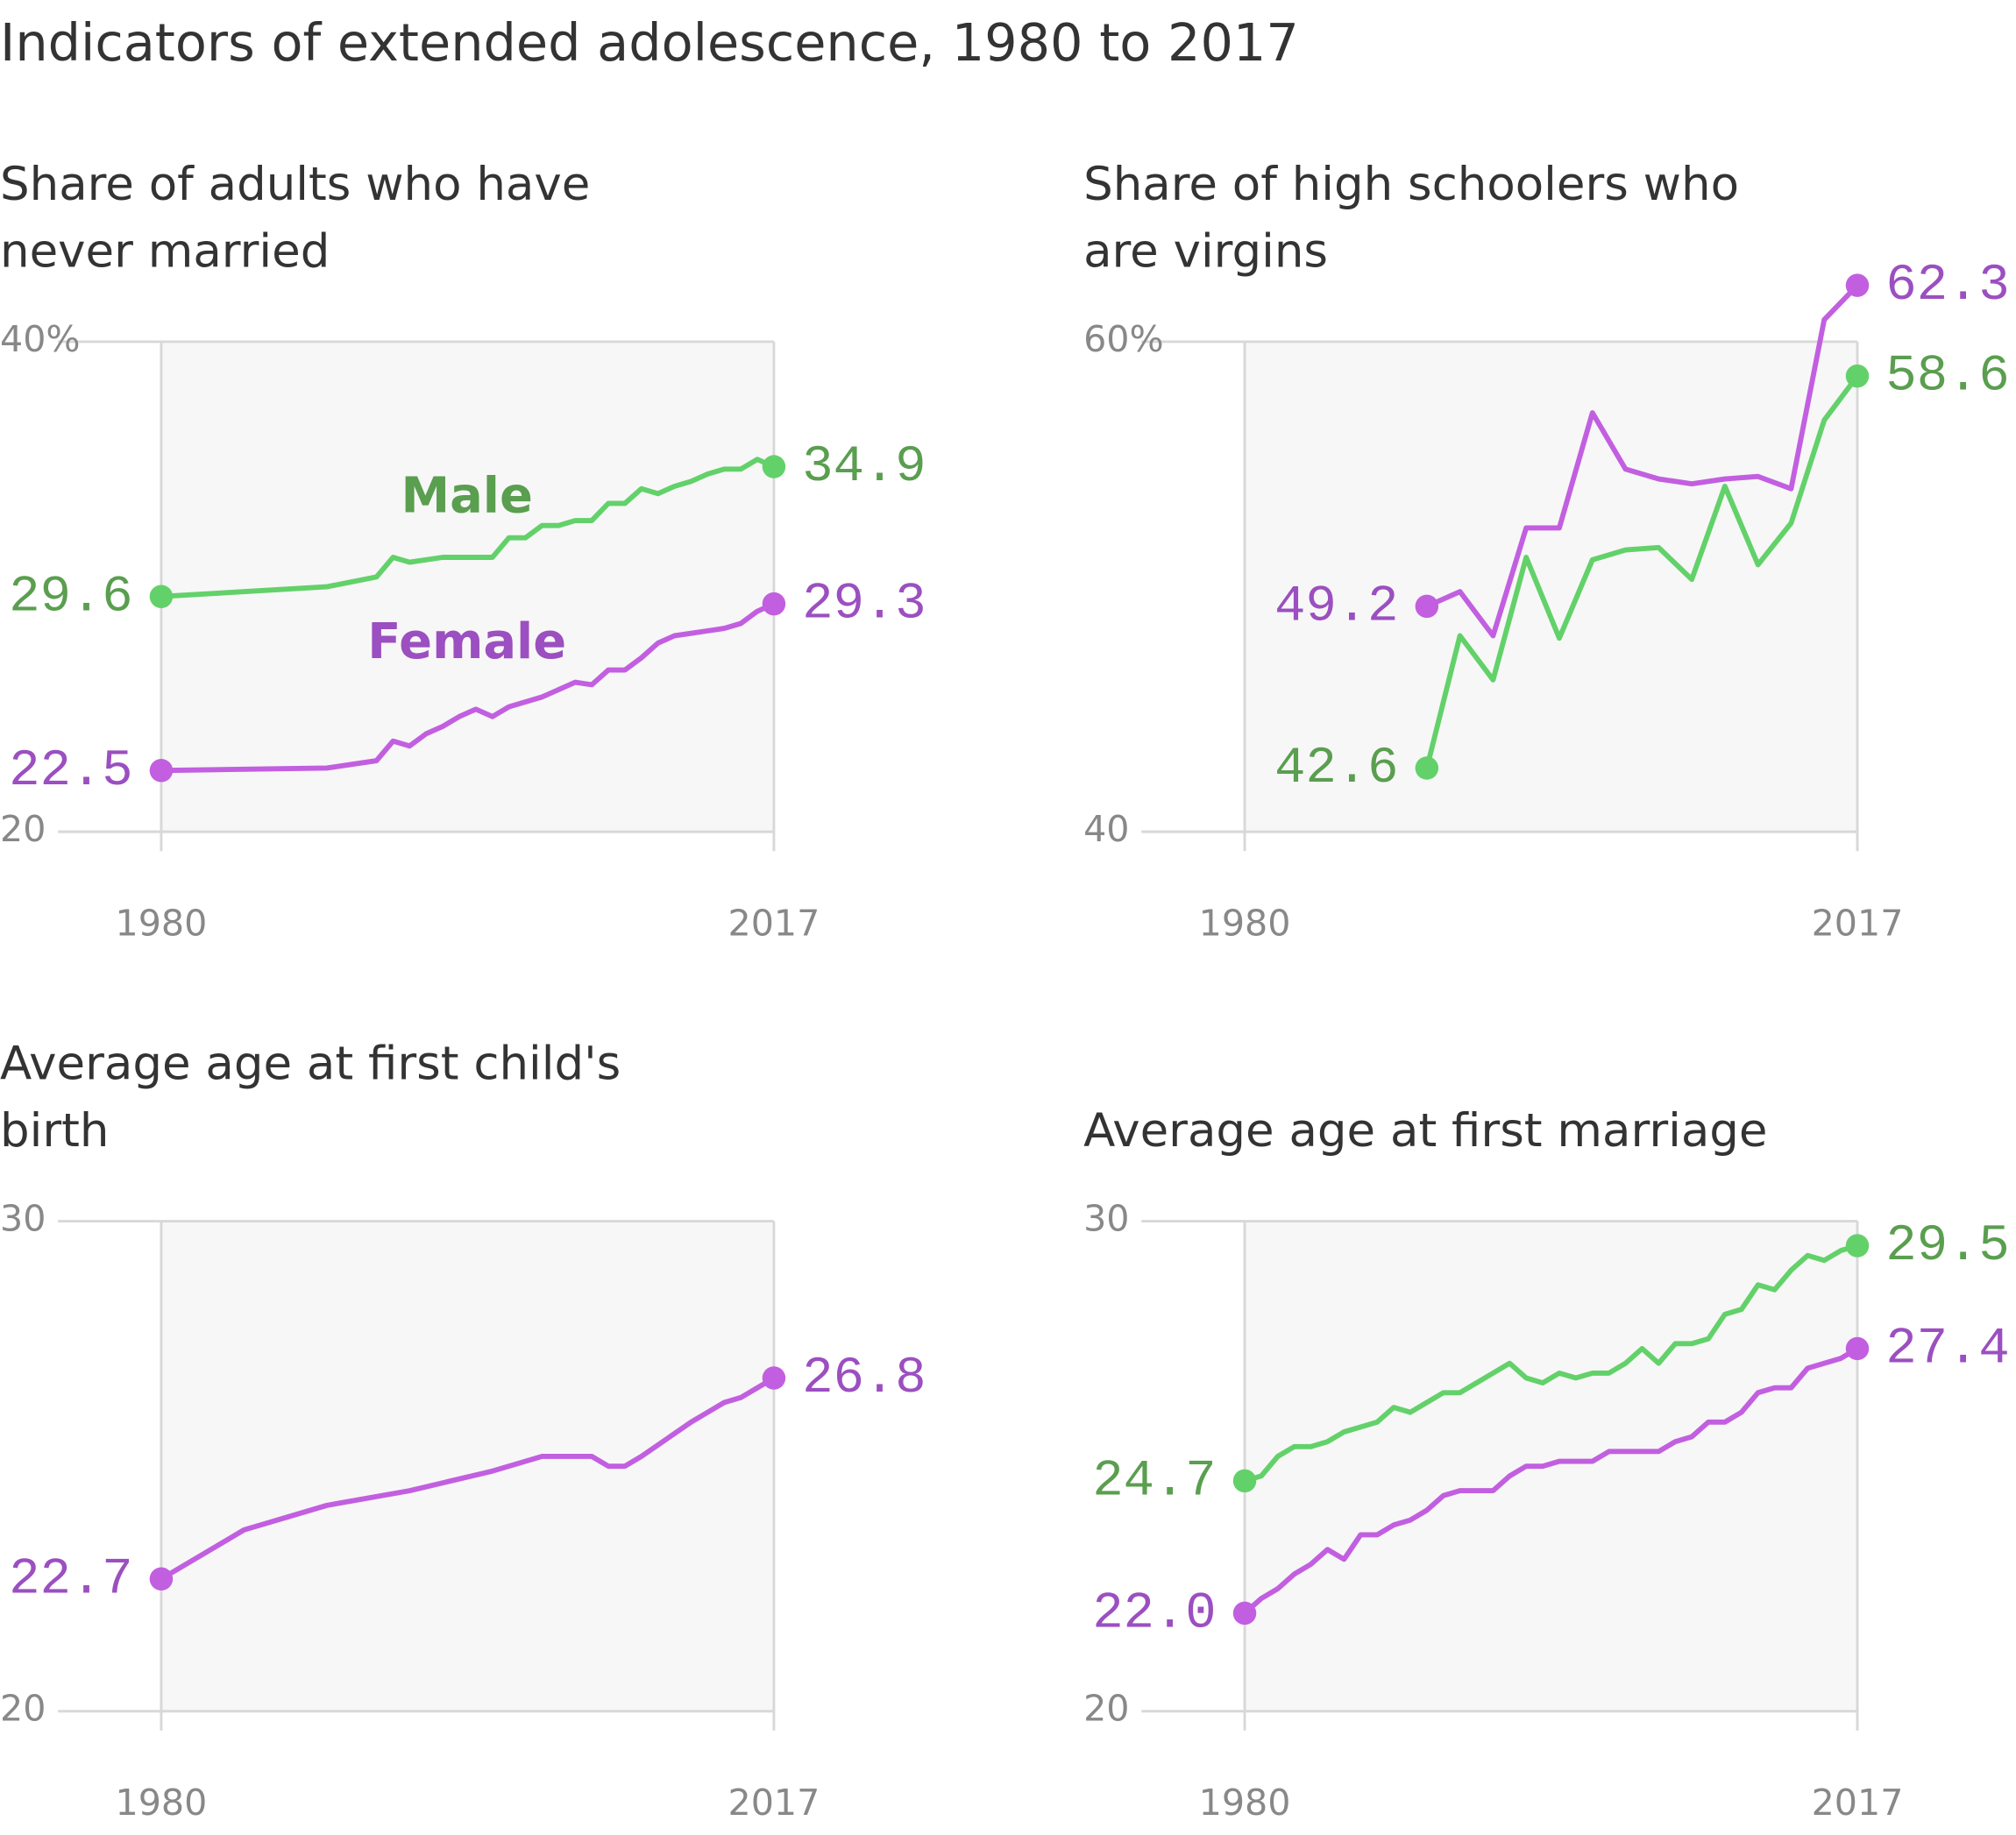  Describe the element at coordinates (864, 1378) in the screenshot. I see `data-label: 26.8` at that location.